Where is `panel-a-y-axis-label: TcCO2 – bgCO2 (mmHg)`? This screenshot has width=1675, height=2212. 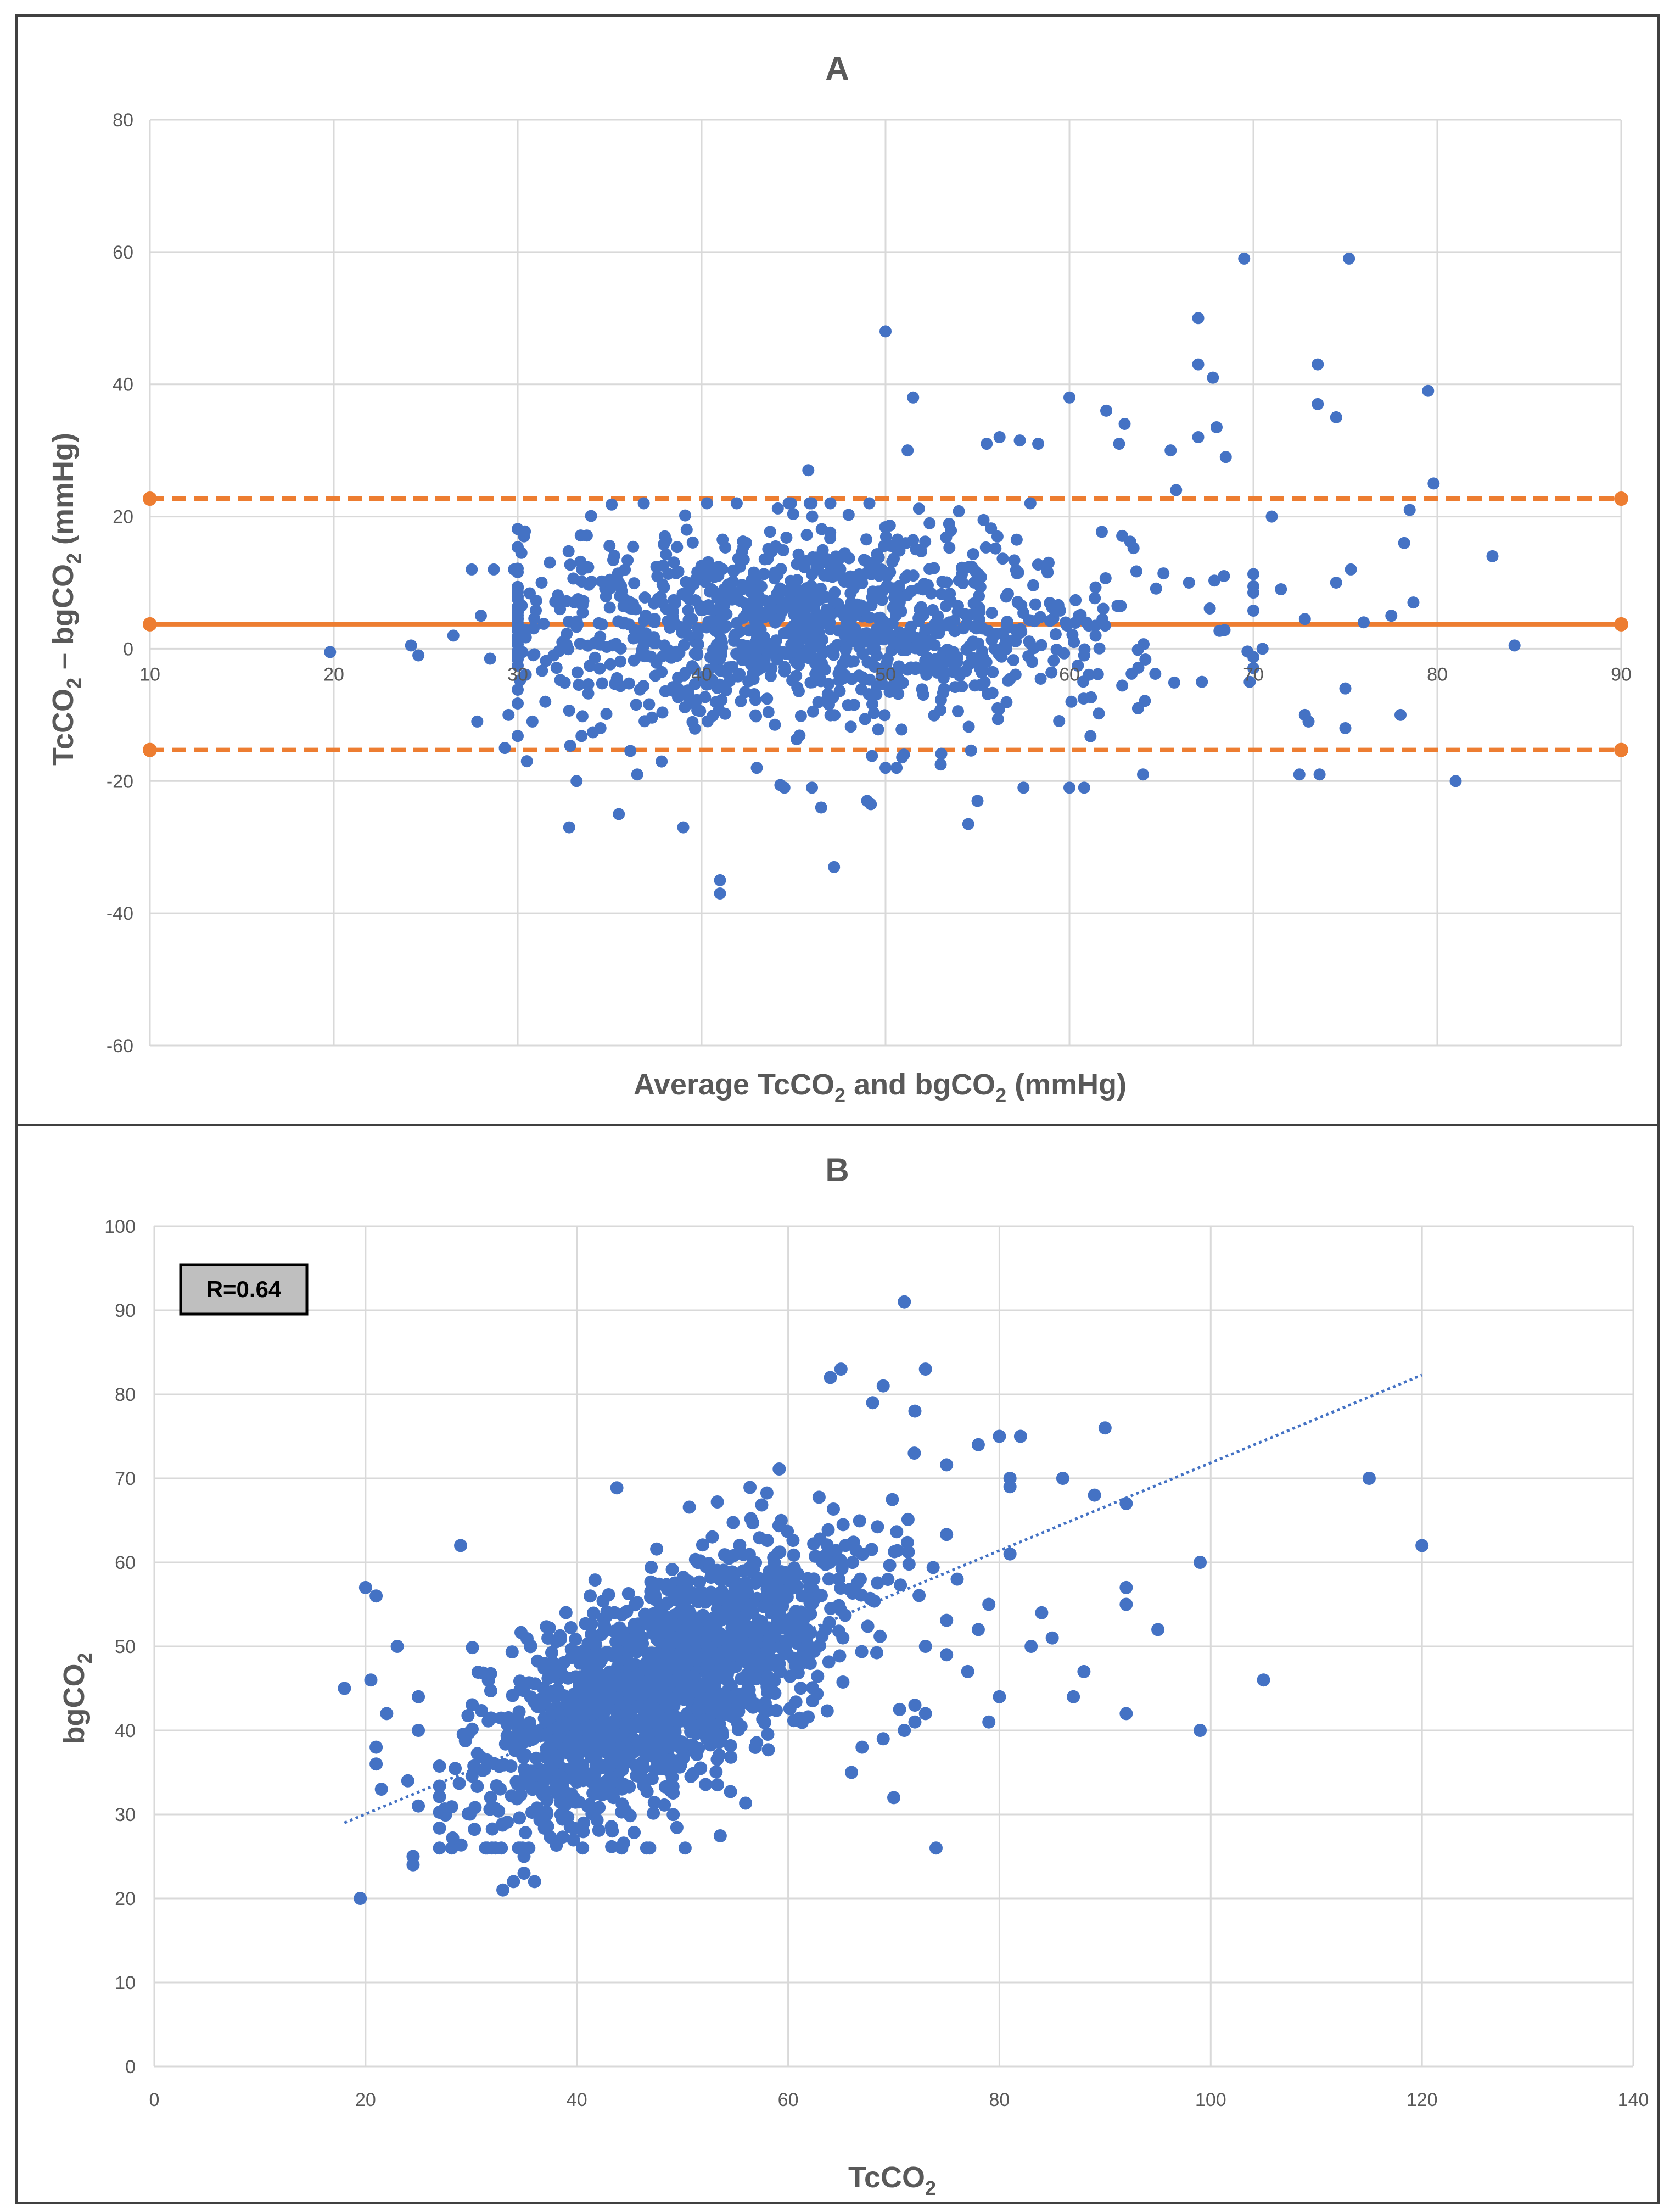
panel-a-y-axis-label: TcCO2 – bgCO2 (mmHg) is located at coordinates (66, 599).